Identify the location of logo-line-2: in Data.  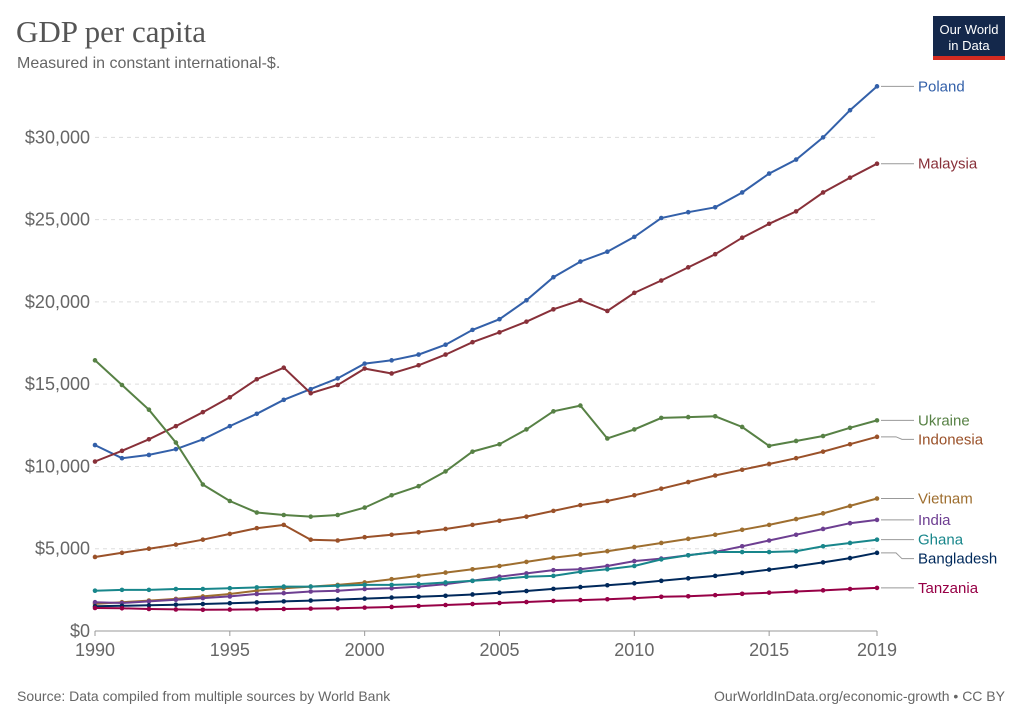
(969, 45).